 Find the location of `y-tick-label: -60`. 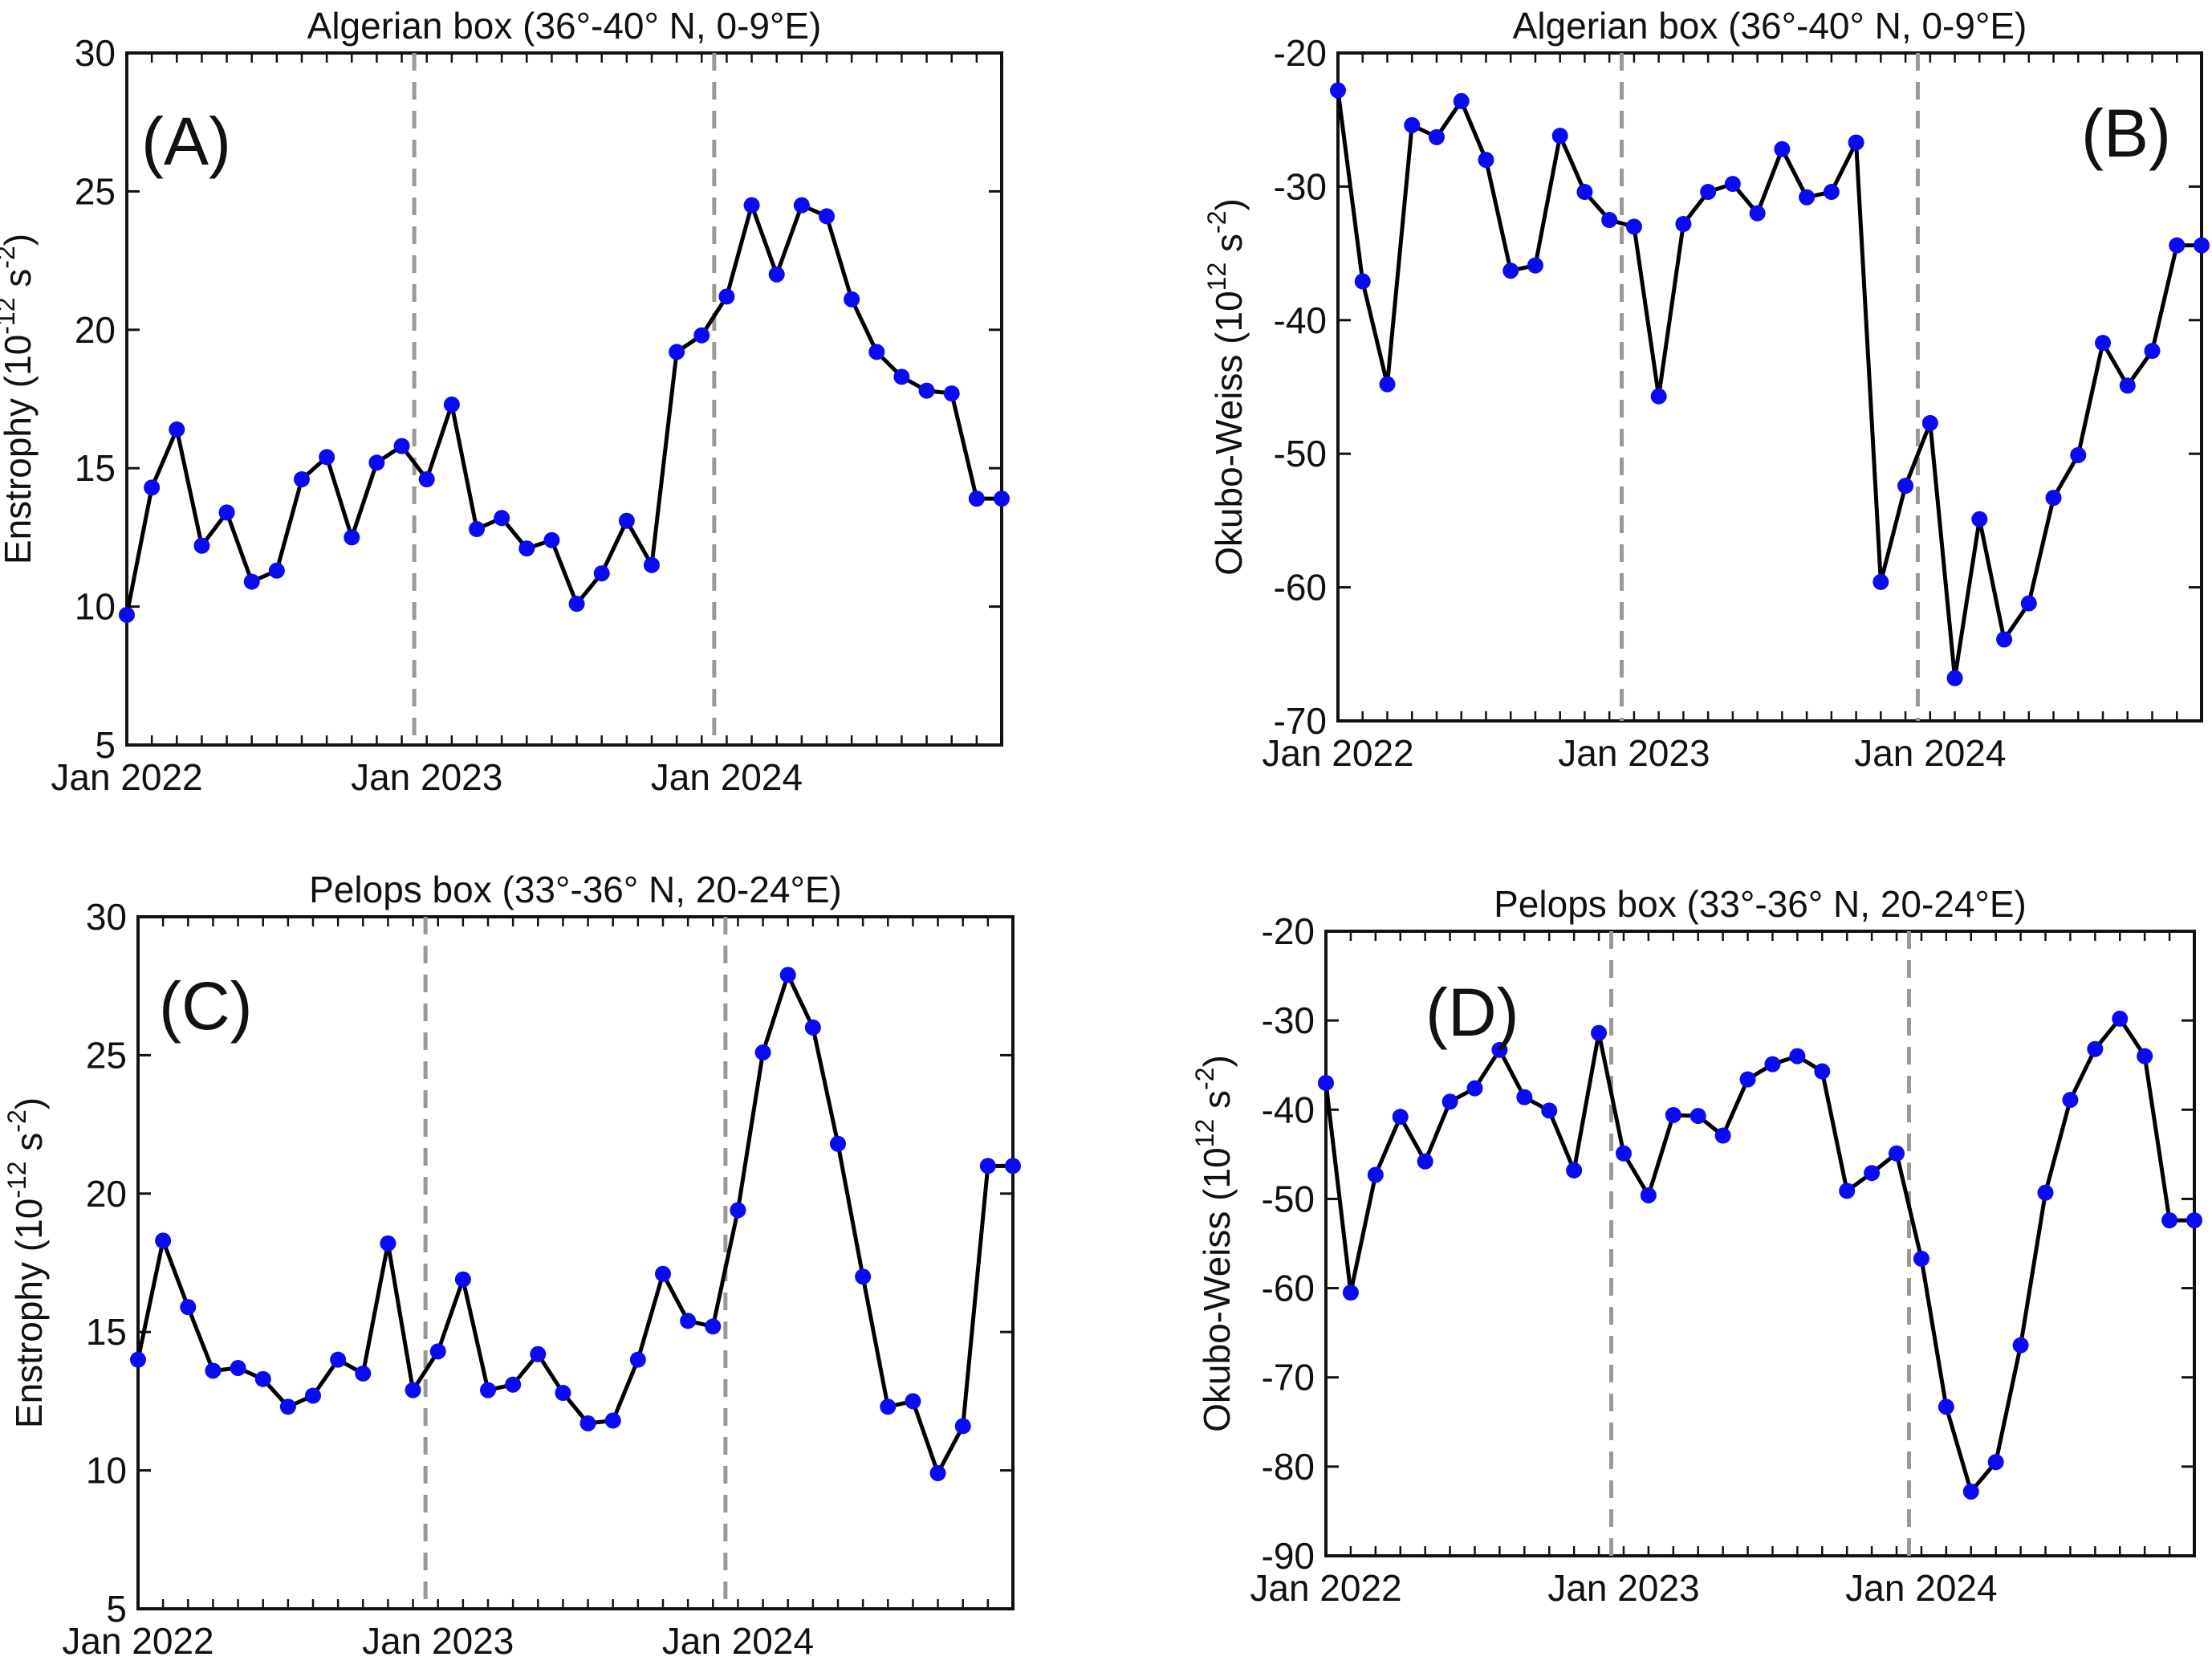

y-tick-label: -60 is located at coordinates (1300, 588).